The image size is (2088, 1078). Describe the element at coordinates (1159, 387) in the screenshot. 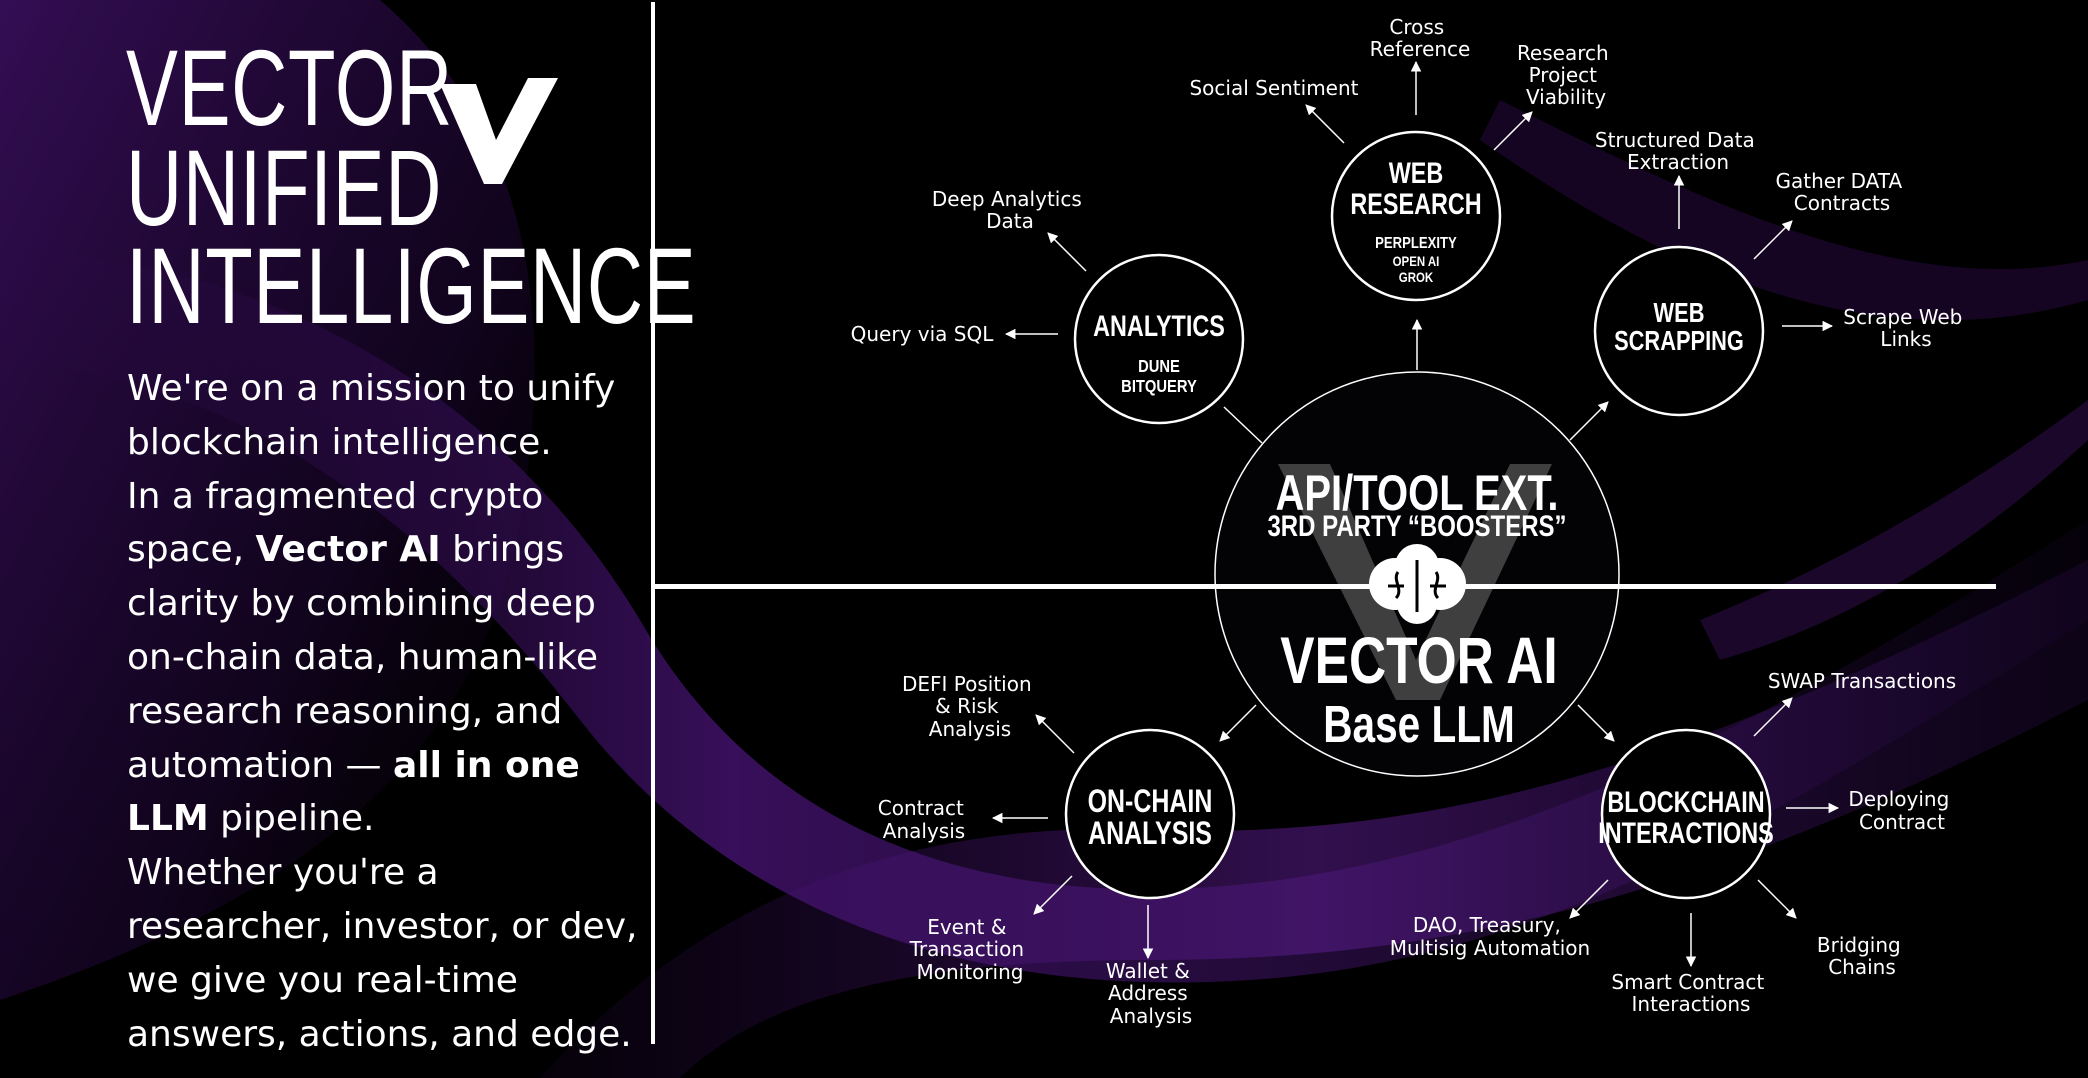

I see `analytics-sub-2: BITQUERY` at that location.